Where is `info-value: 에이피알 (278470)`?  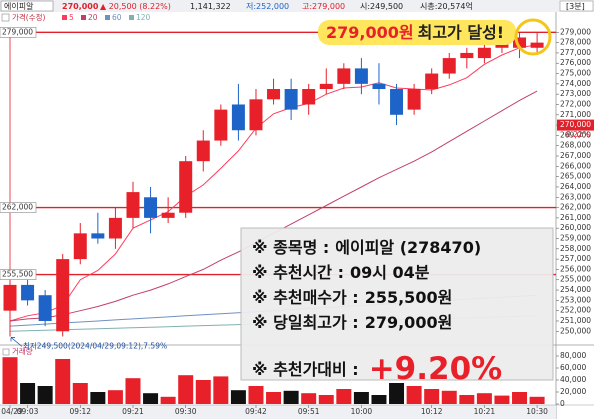
info-value: 에이피알 (278470) is located at coordinates (408, 247).